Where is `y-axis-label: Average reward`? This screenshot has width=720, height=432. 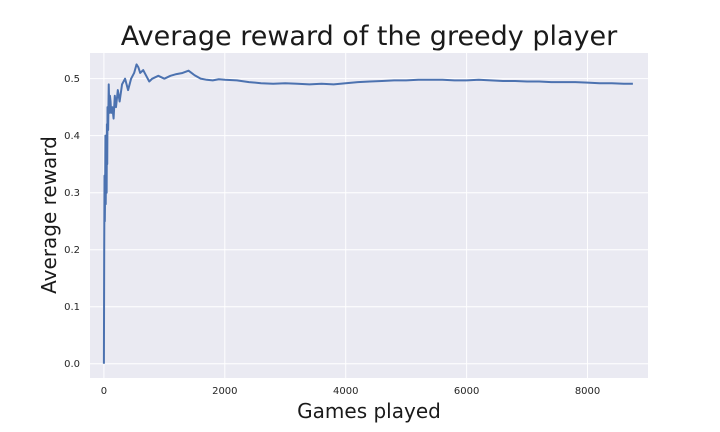 y-axis-label: Average reward is located at coordinates (49, 215).